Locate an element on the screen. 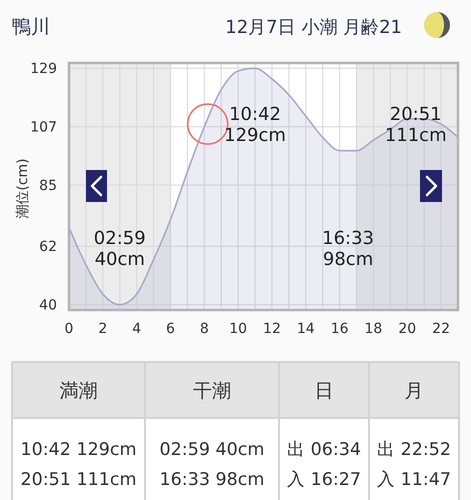 The height and width of the screenshot is (500, 471). y-axis-title: 潮位(cm) is located at coordinates (23, 188).